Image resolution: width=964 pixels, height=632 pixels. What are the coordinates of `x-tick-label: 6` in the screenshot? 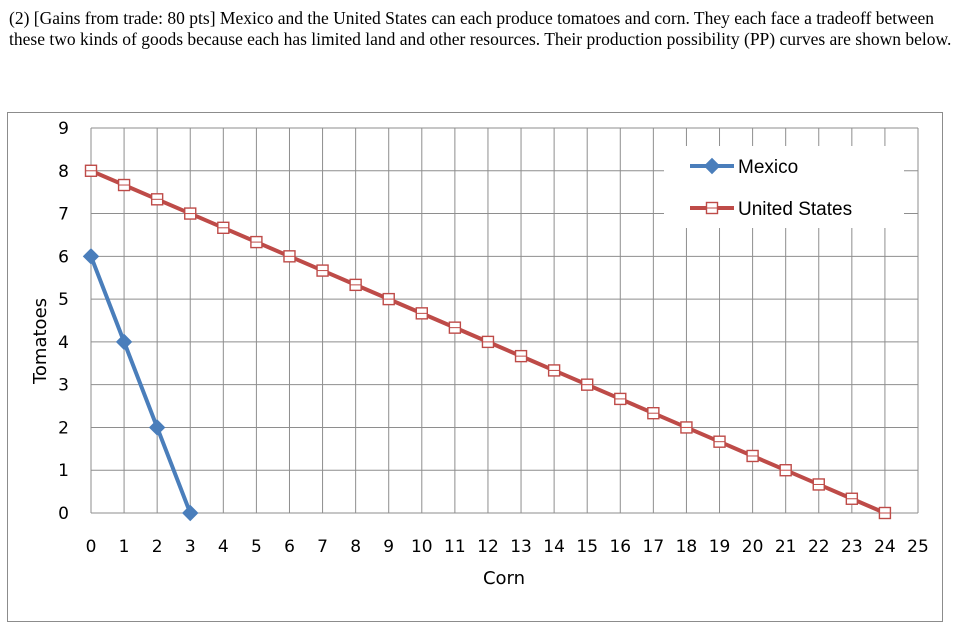 It's located at (289, 547).